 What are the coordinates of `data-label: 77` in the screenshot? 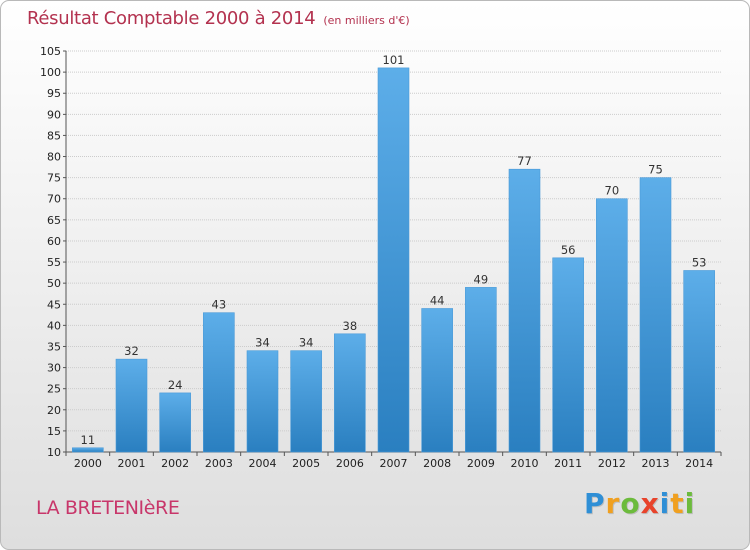 It's located at (524, 161).